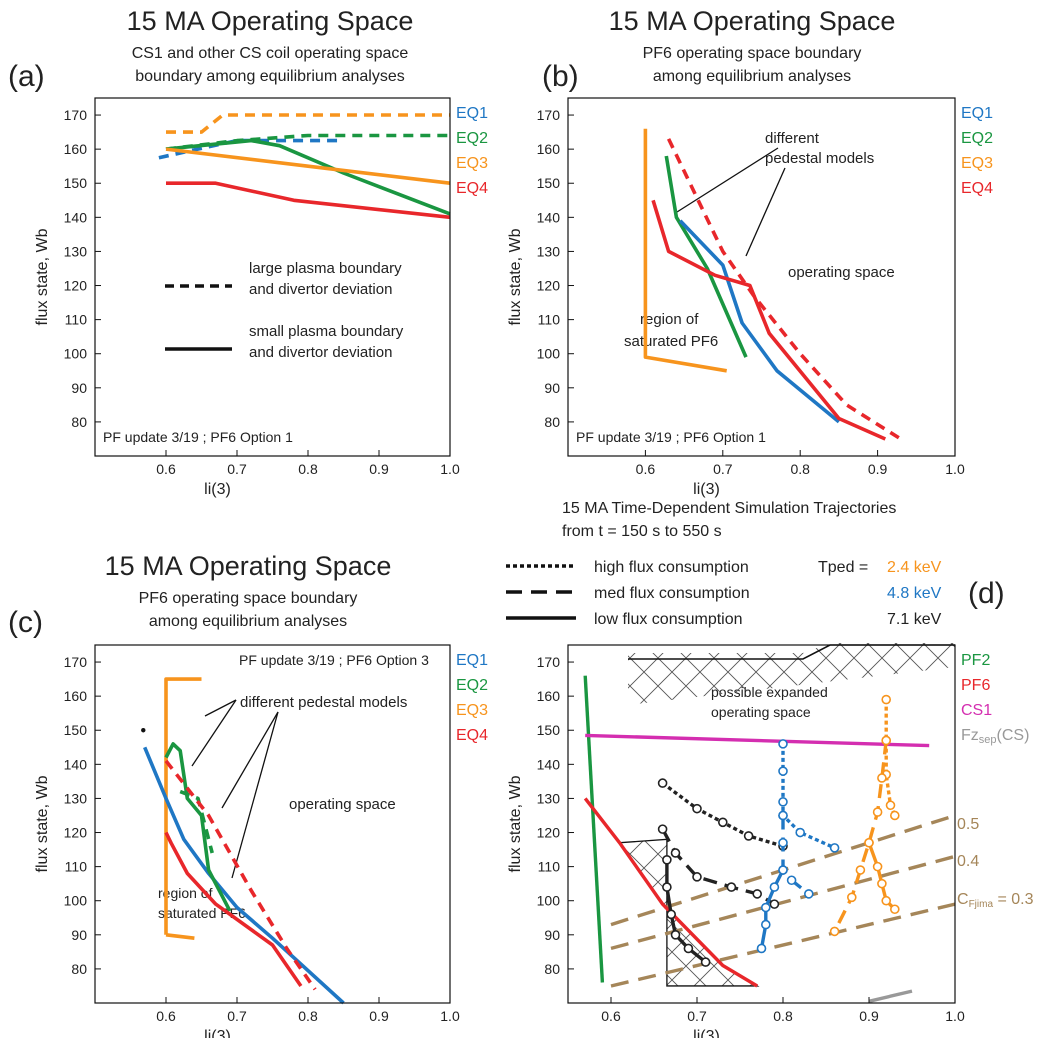 This screenshot has height=1038, width=1042. What do you see at coordinates (668, 619) in the screenshot?
I see `low-flux-label: low flux consumption` at bounding box center [668, 619].